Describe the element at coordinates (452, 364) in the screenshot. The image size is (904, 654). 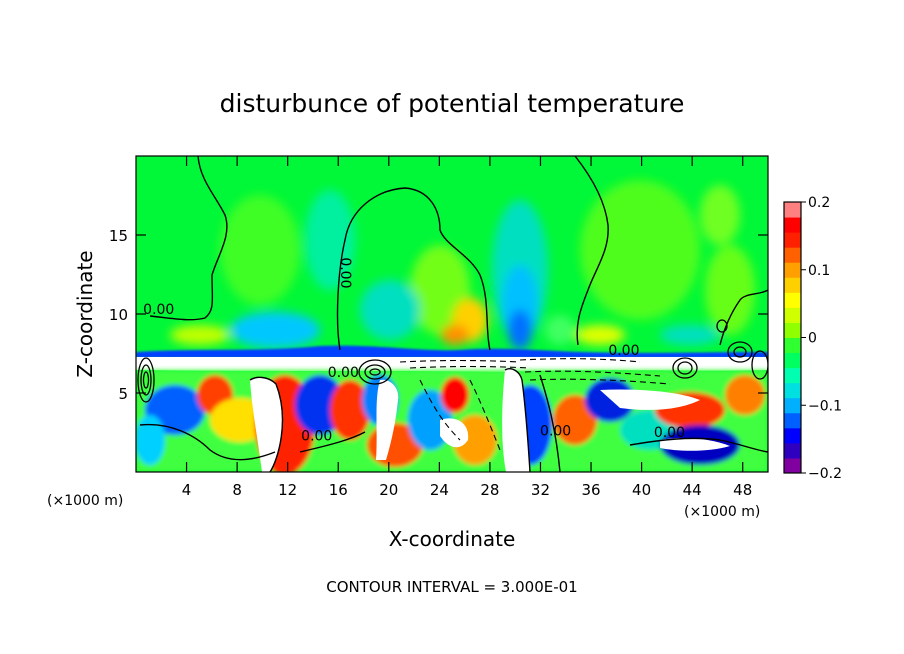
I see `neutral-band` at that location.